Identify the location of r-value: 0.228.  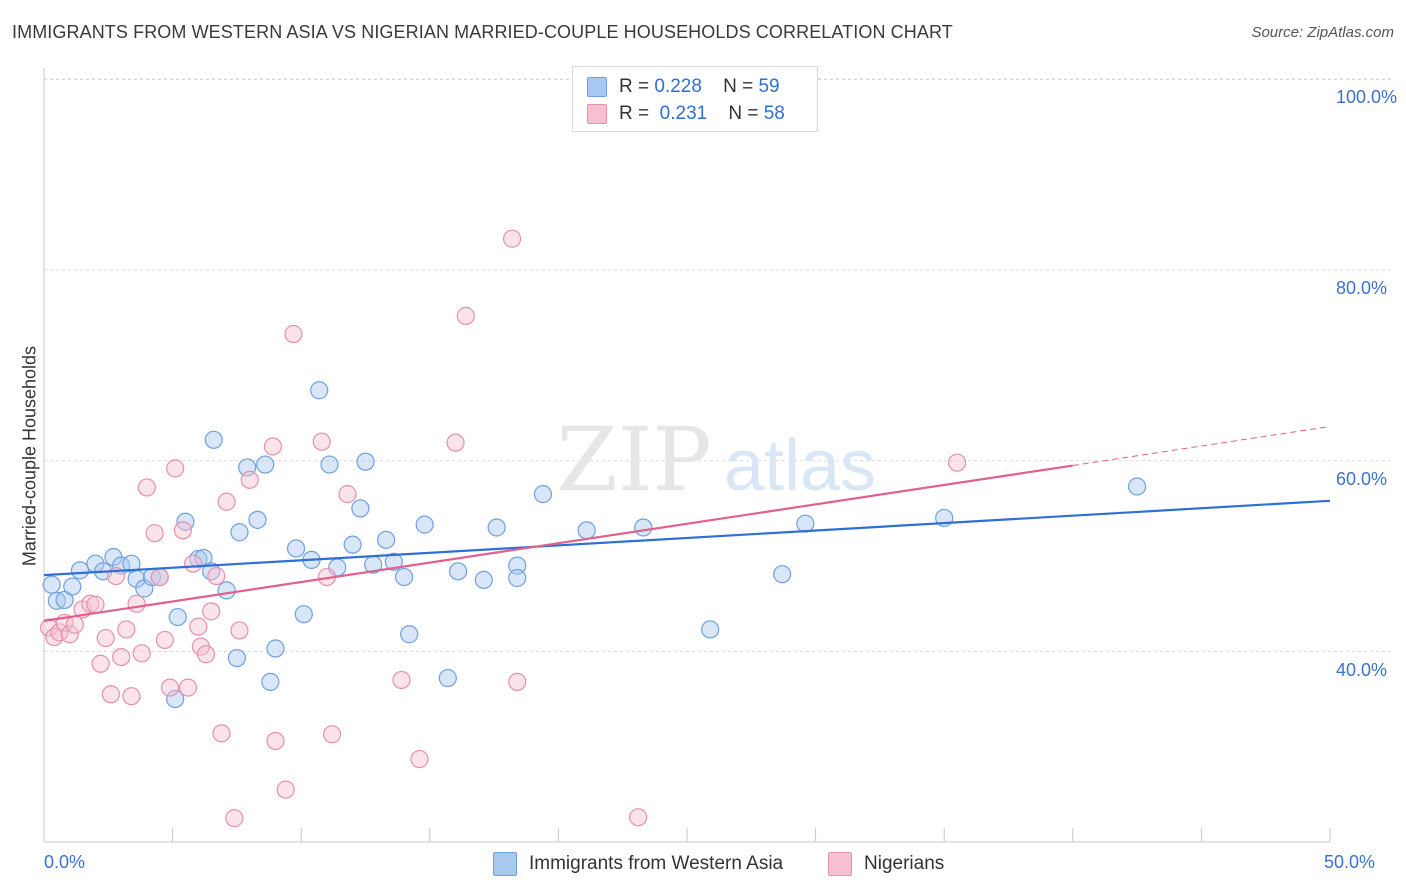
(678, 86).